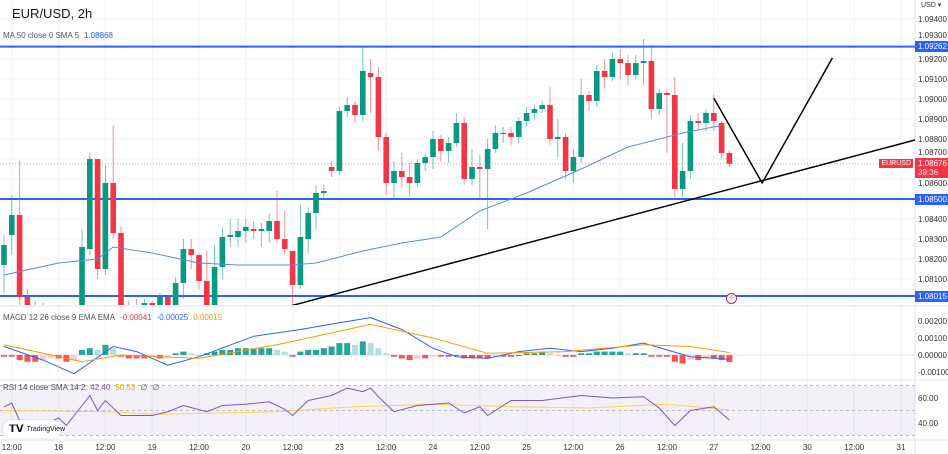  What do you see at coordinates (928, 172) in the screenshot?
I see `countdown: 39:36` at bounding box center [928, 172].